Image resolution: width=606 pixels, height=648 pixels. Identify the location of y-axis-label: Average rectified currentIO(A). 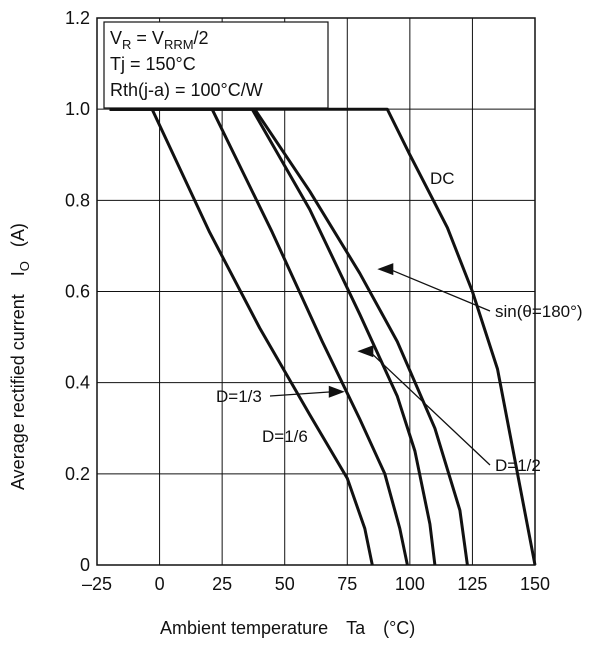
(20, 356).